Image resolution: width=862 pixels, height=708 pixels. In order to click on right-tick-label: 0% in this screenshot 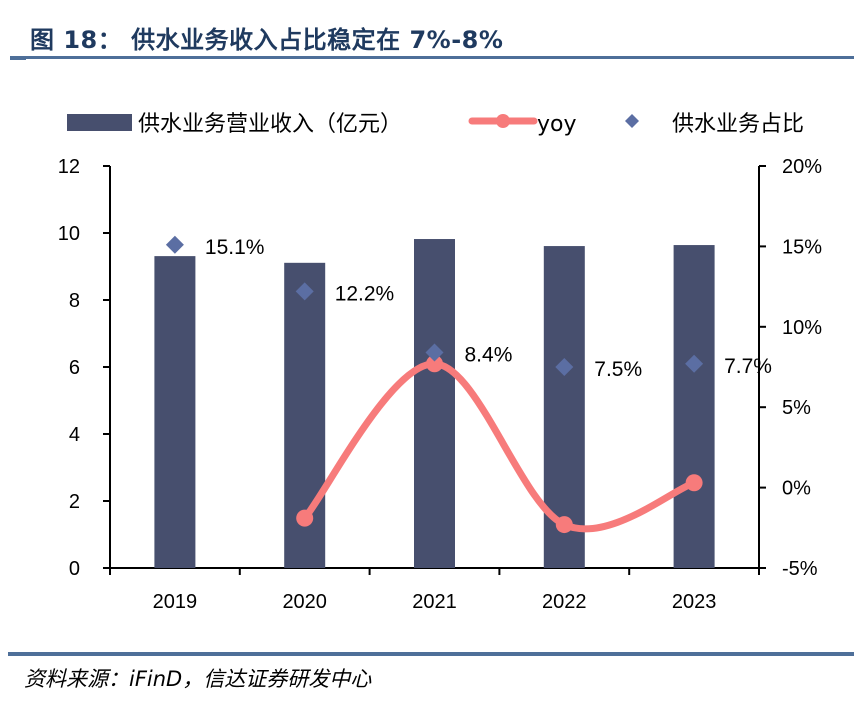, I will do `click(796, 489)`.